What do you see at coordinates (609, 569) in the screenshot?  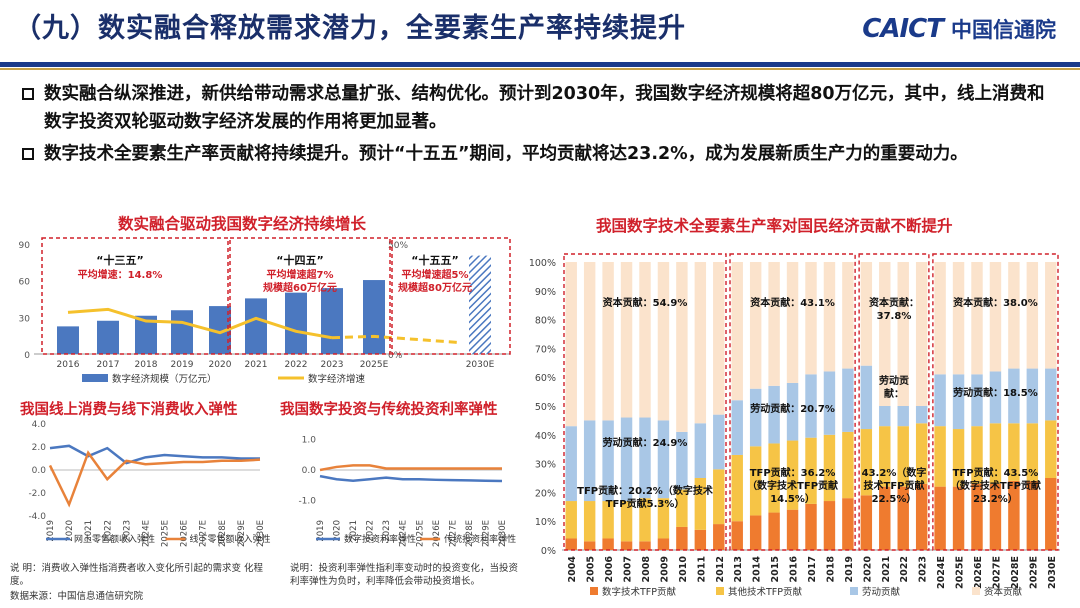 I see `x-tick-label: 2006` at bounding box center [609, 569].